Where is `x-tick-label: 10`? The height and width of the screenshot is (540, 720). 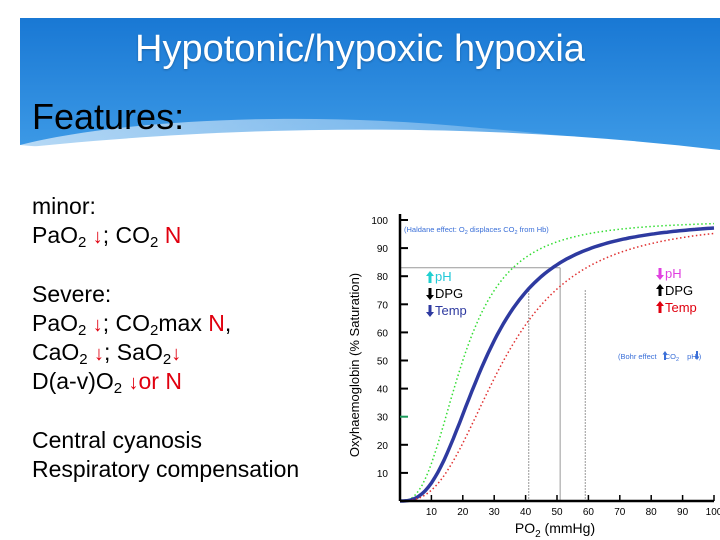 x-tick-label: 10 is located at coordinates (432, 512).